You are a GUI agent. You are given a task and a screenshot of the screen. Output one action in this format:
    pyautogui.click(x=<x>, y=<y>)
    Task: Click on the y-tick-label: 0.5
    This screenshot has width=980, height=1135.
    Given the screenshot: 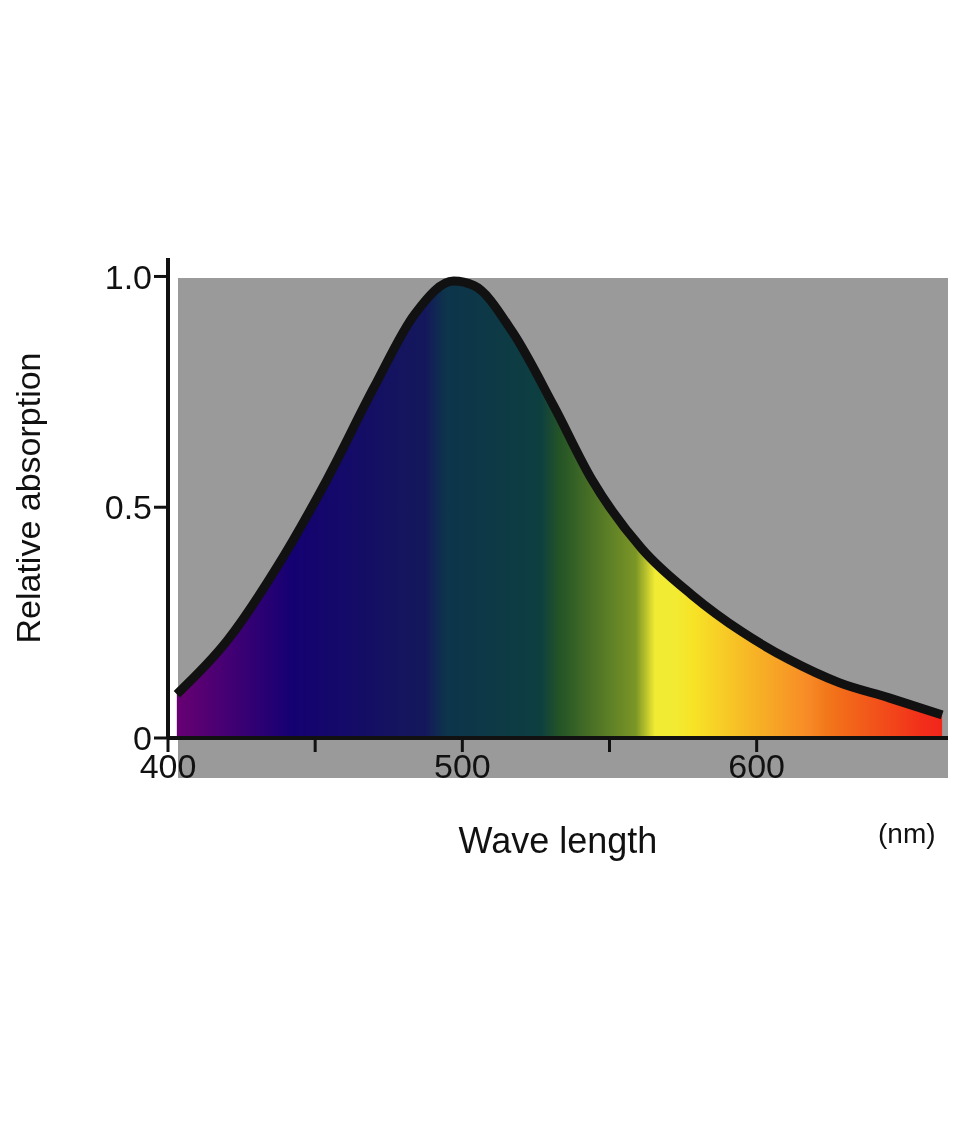 What is the action you would take?
    pyautogui.click(x=128, y=507)
    